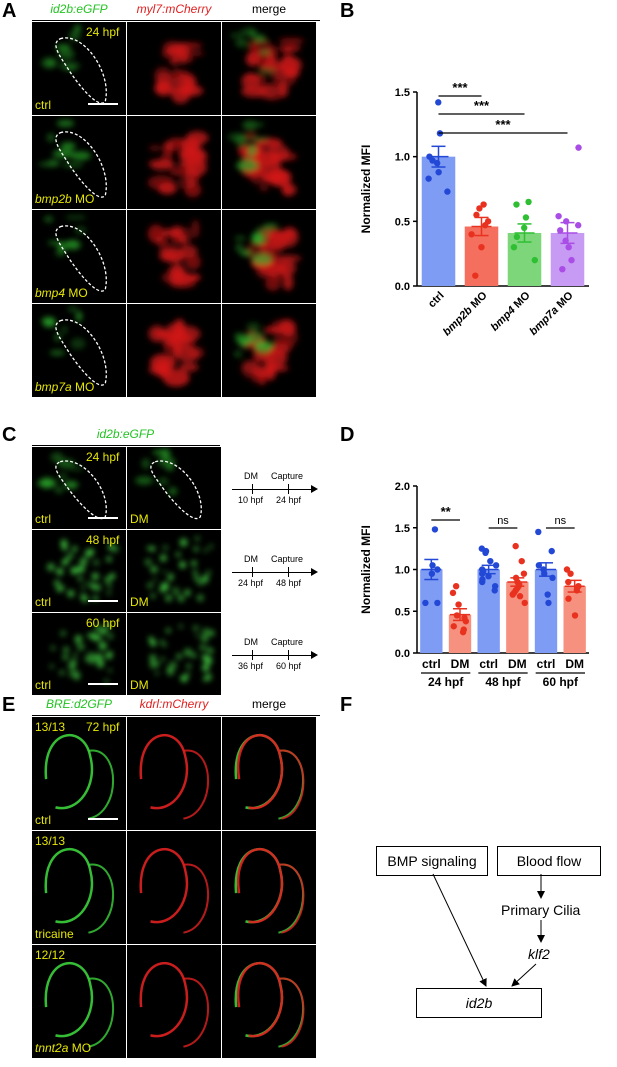  What do you see at coordinates (346, 705) in the screenshot?
I see `panel-label-f: F` at bounding box center [346, 705].